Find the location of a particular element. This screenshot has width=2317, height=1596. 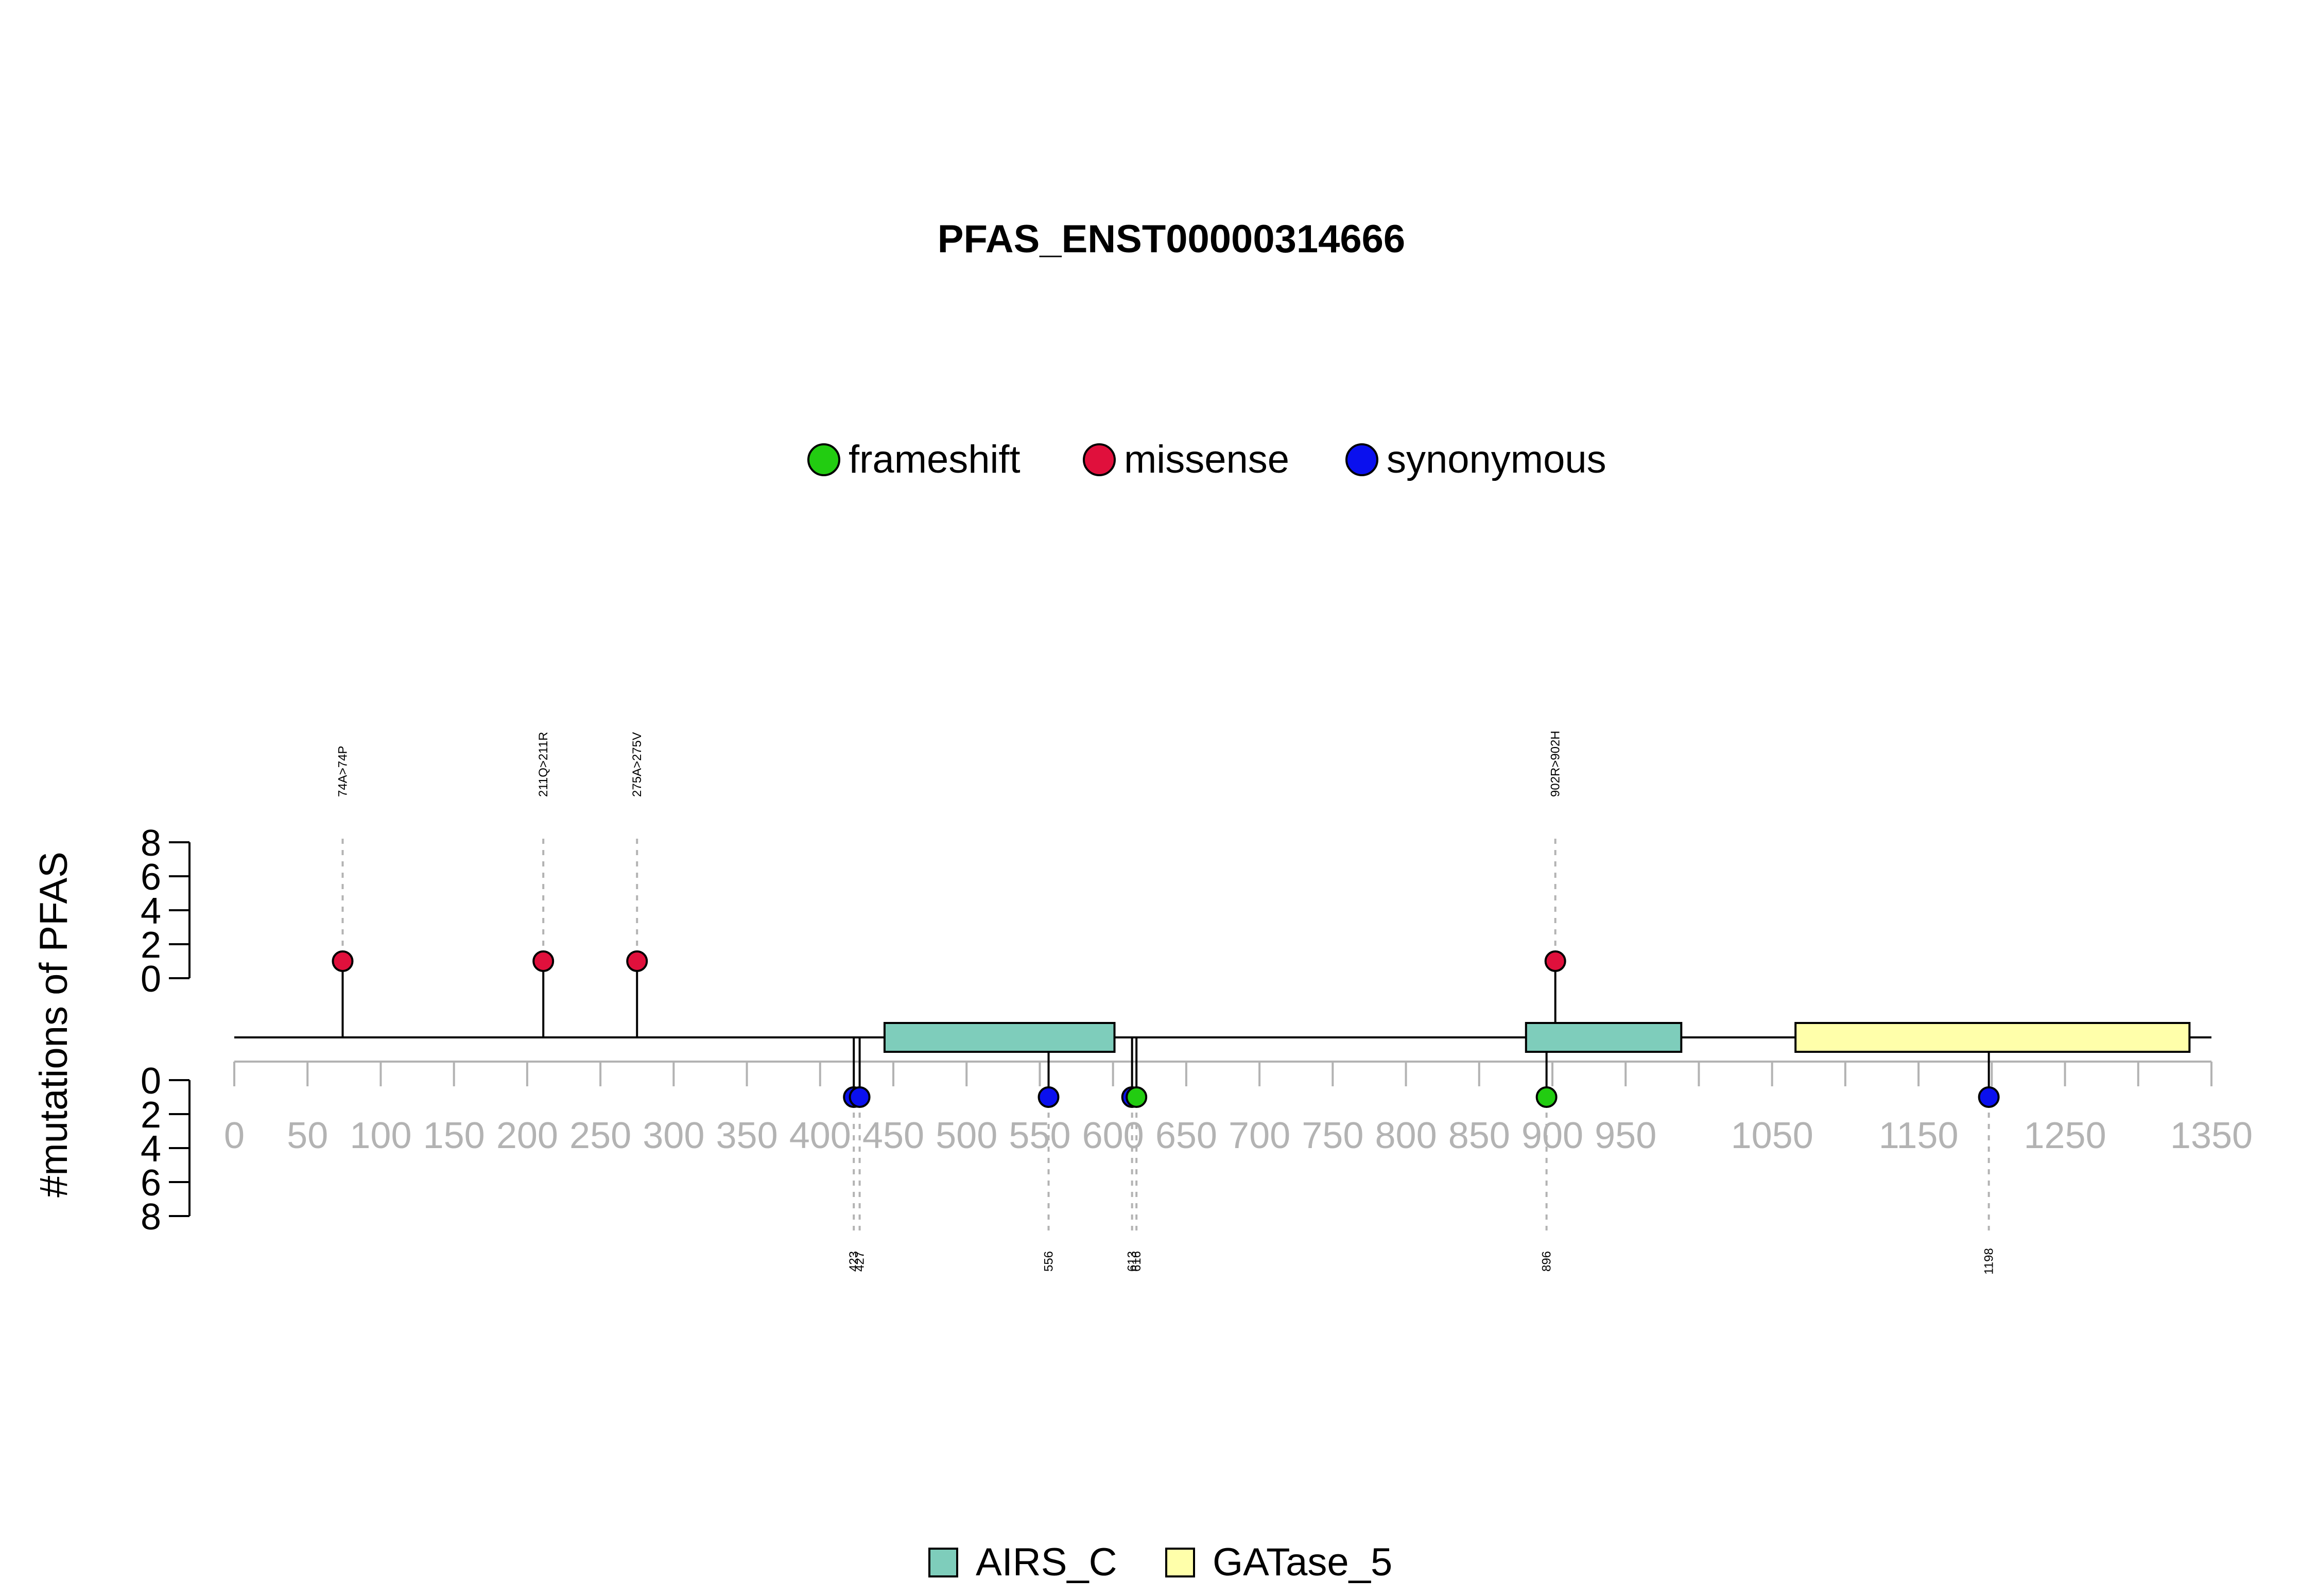

upper-y-tick-label: 2 is located at coordinates (151, 946).